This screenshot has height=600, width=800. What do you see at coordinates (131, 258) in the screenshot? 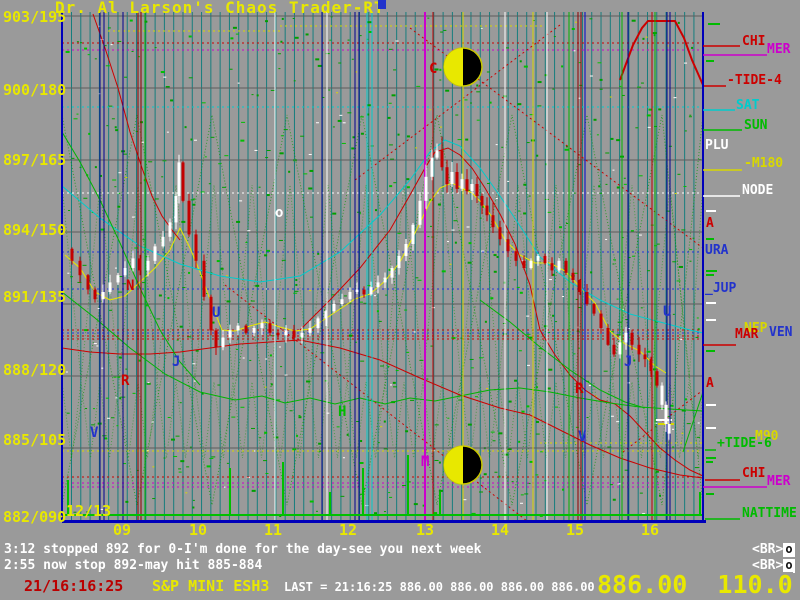
I see `overlay-curve` at bounding box center [131, 258].